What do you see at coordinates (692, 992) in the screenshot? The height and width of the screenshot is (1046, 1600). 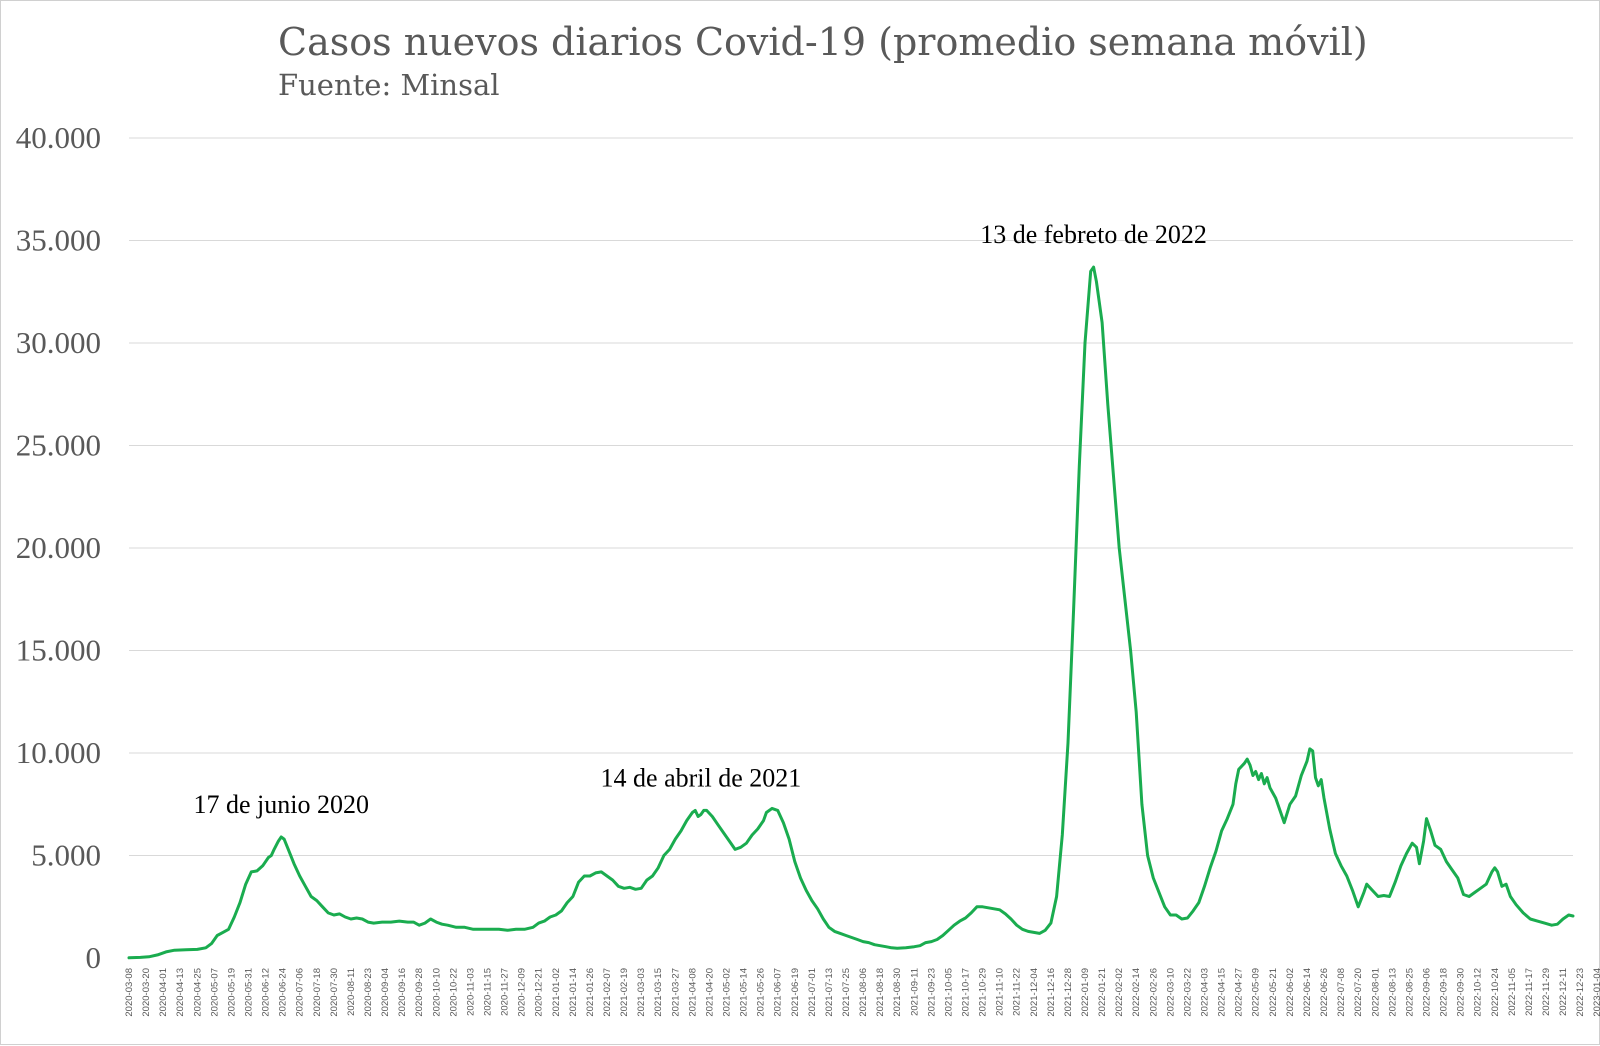 I see `x-tick-label: 2021-04-08` at bounding box center [692, 992].